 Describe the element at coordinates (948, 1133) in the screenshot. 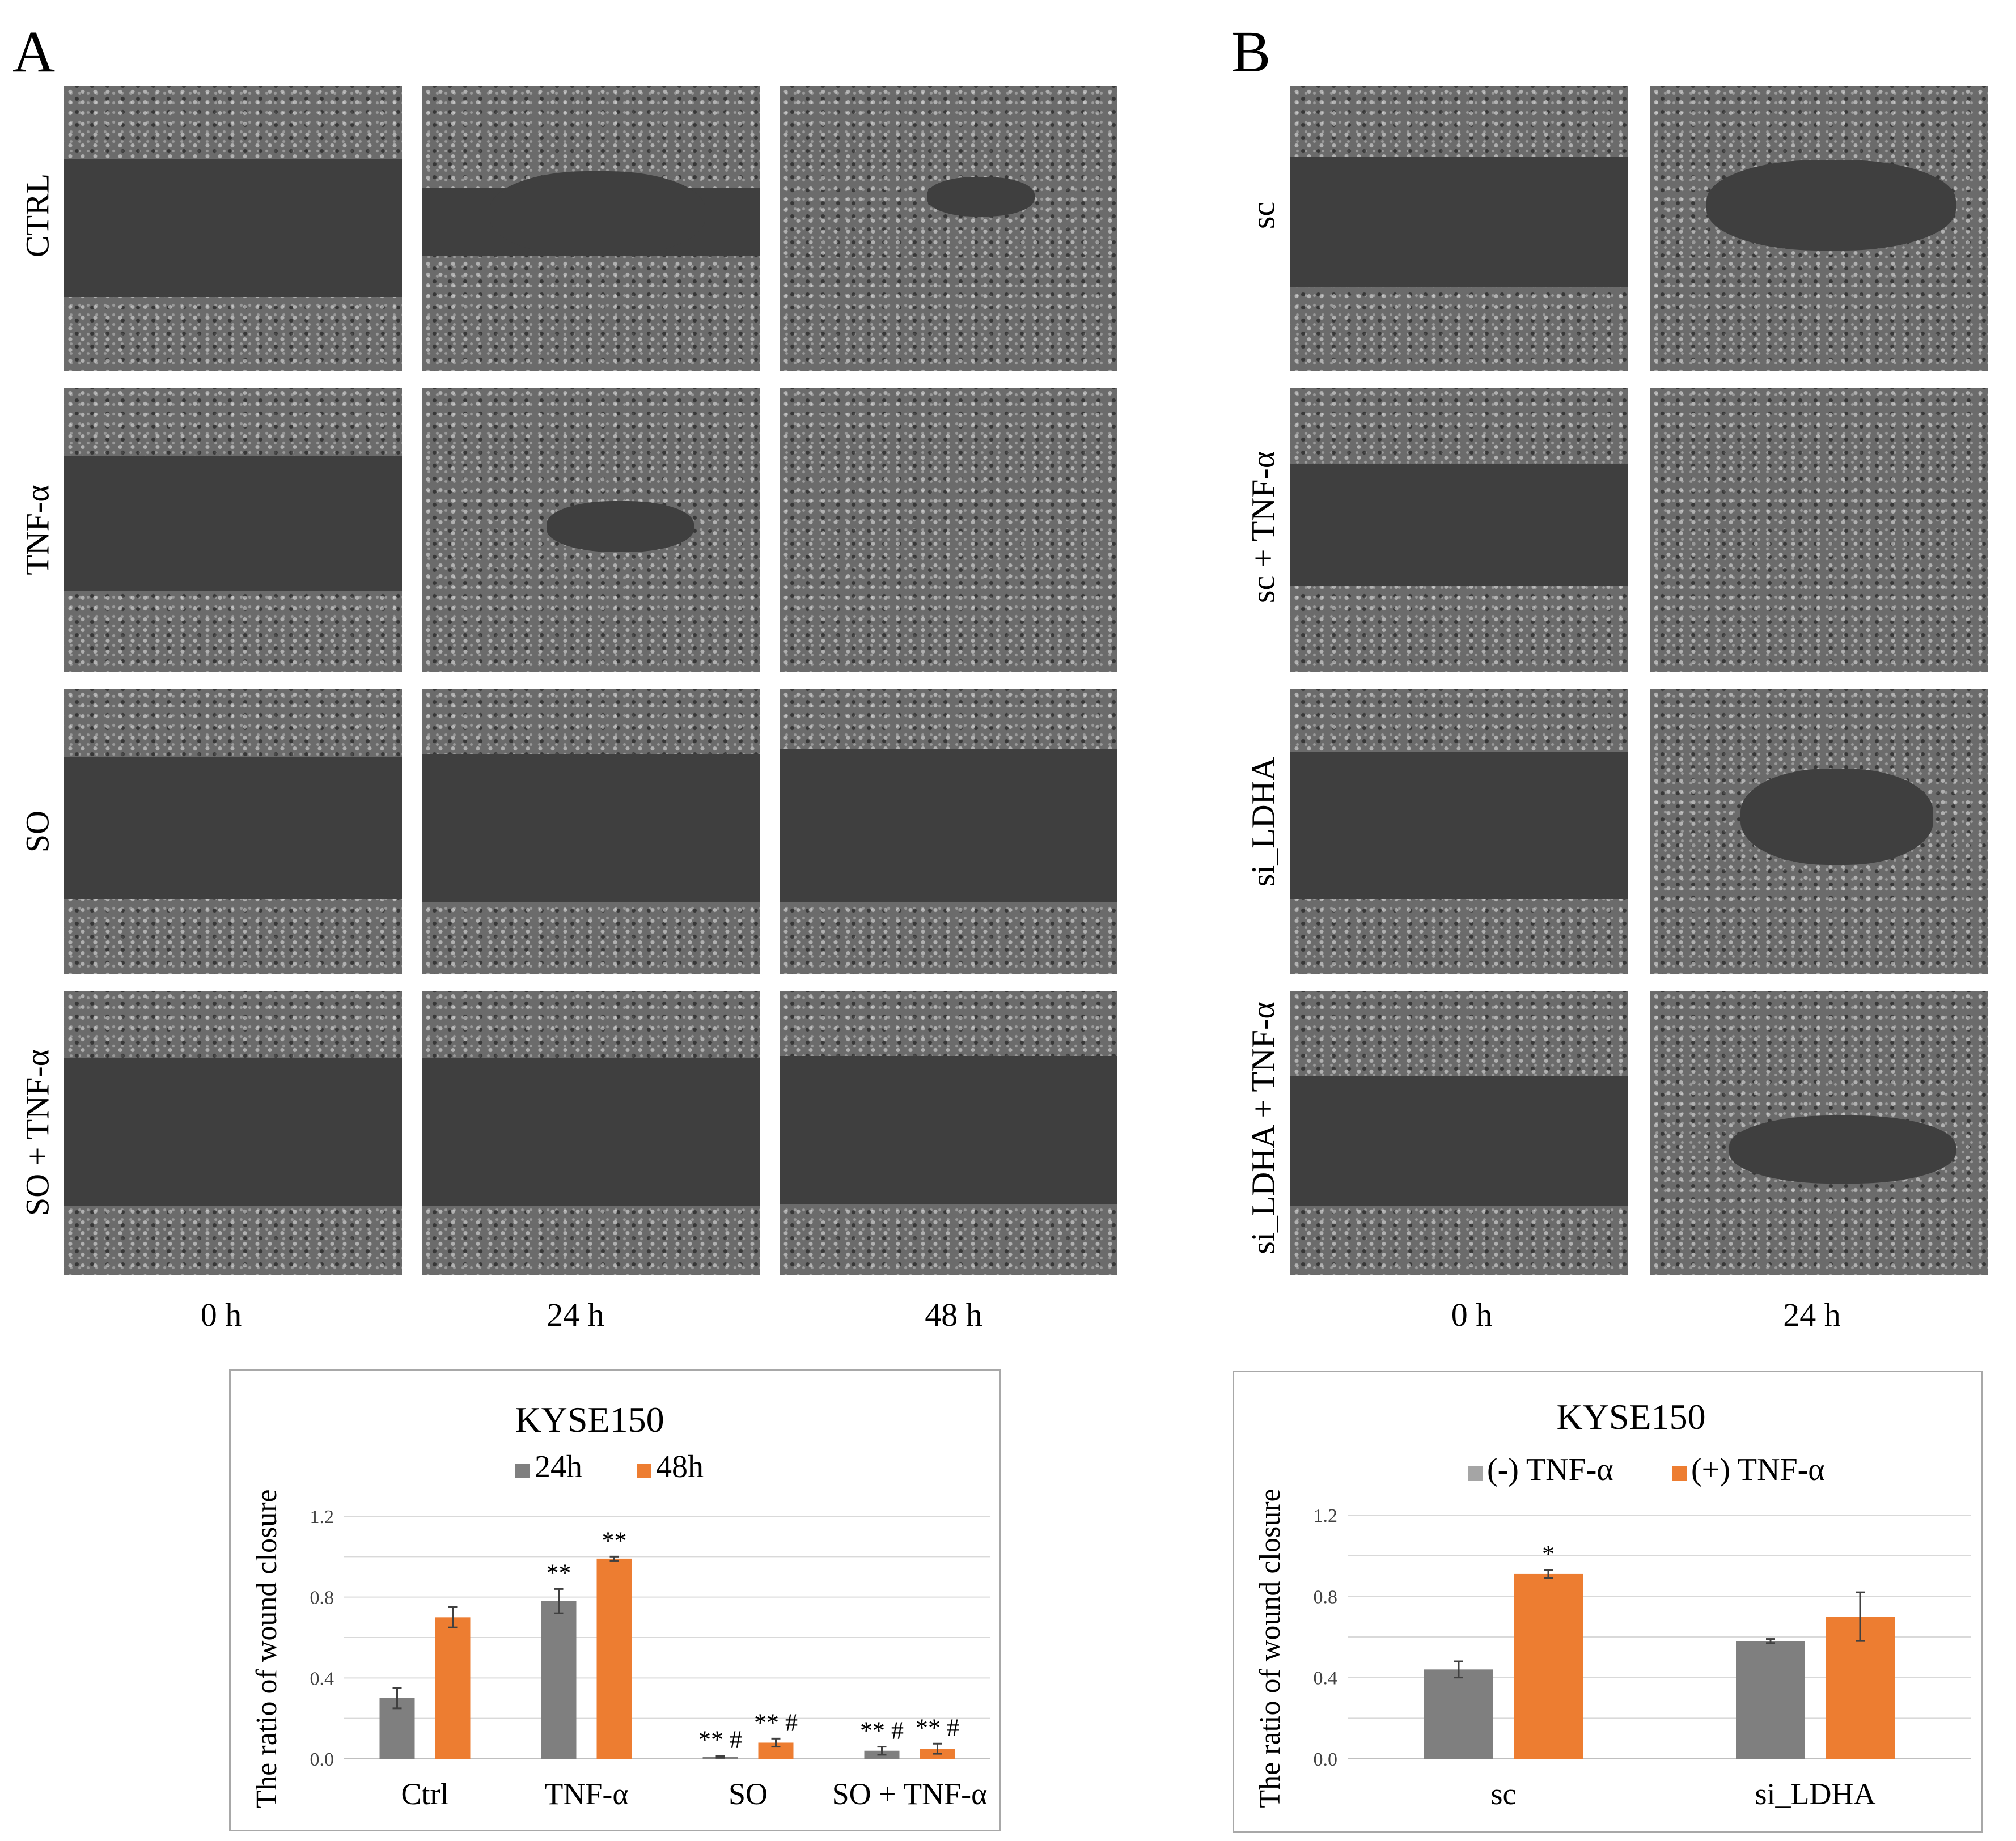

I see `micrograph-so-tnf-48h` at that location.